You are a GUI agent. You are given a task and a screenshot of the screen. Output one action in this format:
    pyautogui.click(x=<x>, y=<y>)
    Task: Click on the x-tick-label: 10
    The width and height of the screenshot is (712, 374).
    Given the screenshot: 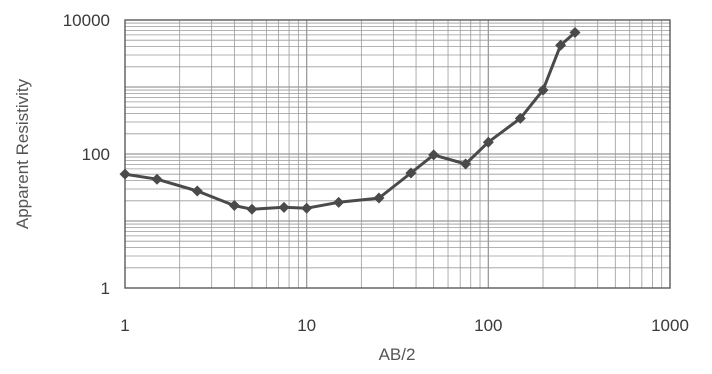 What is the action you would take?
    pyautogui.click(x=306, y=325)
    